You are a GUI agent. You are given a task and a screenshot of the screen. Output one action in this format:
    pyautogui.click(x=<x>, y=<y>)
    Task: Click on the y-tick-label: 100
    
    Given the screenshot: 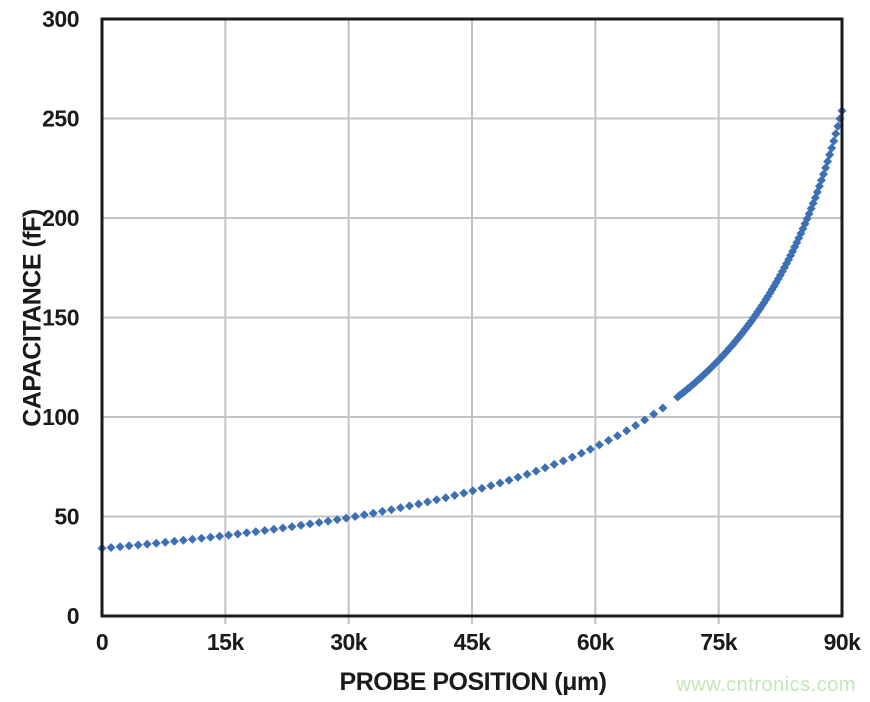 What is the action you would take?
    pyautogui.click(x=60, y=417)
    